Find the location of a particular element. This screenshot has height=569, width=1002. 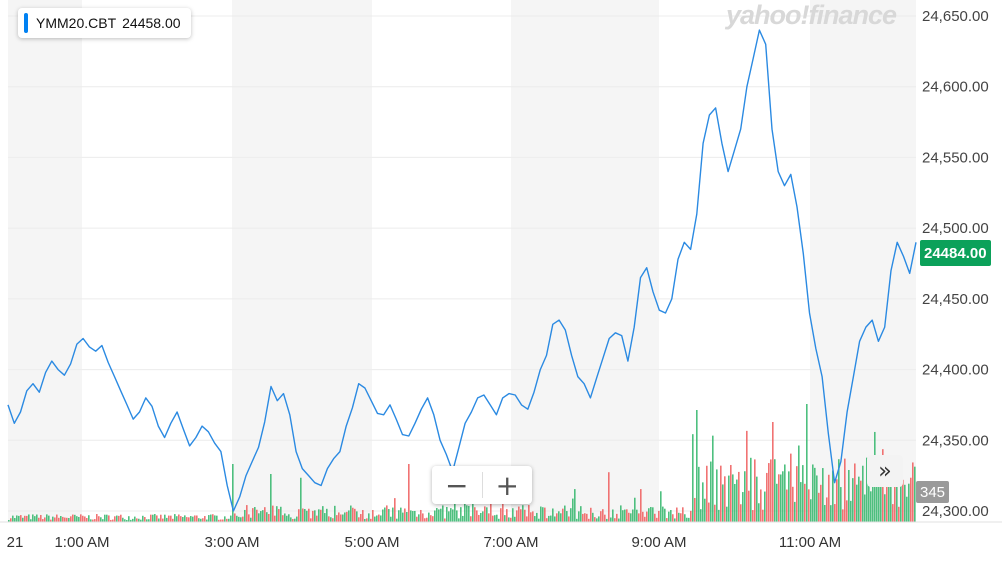

zoom-in-button: + is located at coordinates (507, 485).